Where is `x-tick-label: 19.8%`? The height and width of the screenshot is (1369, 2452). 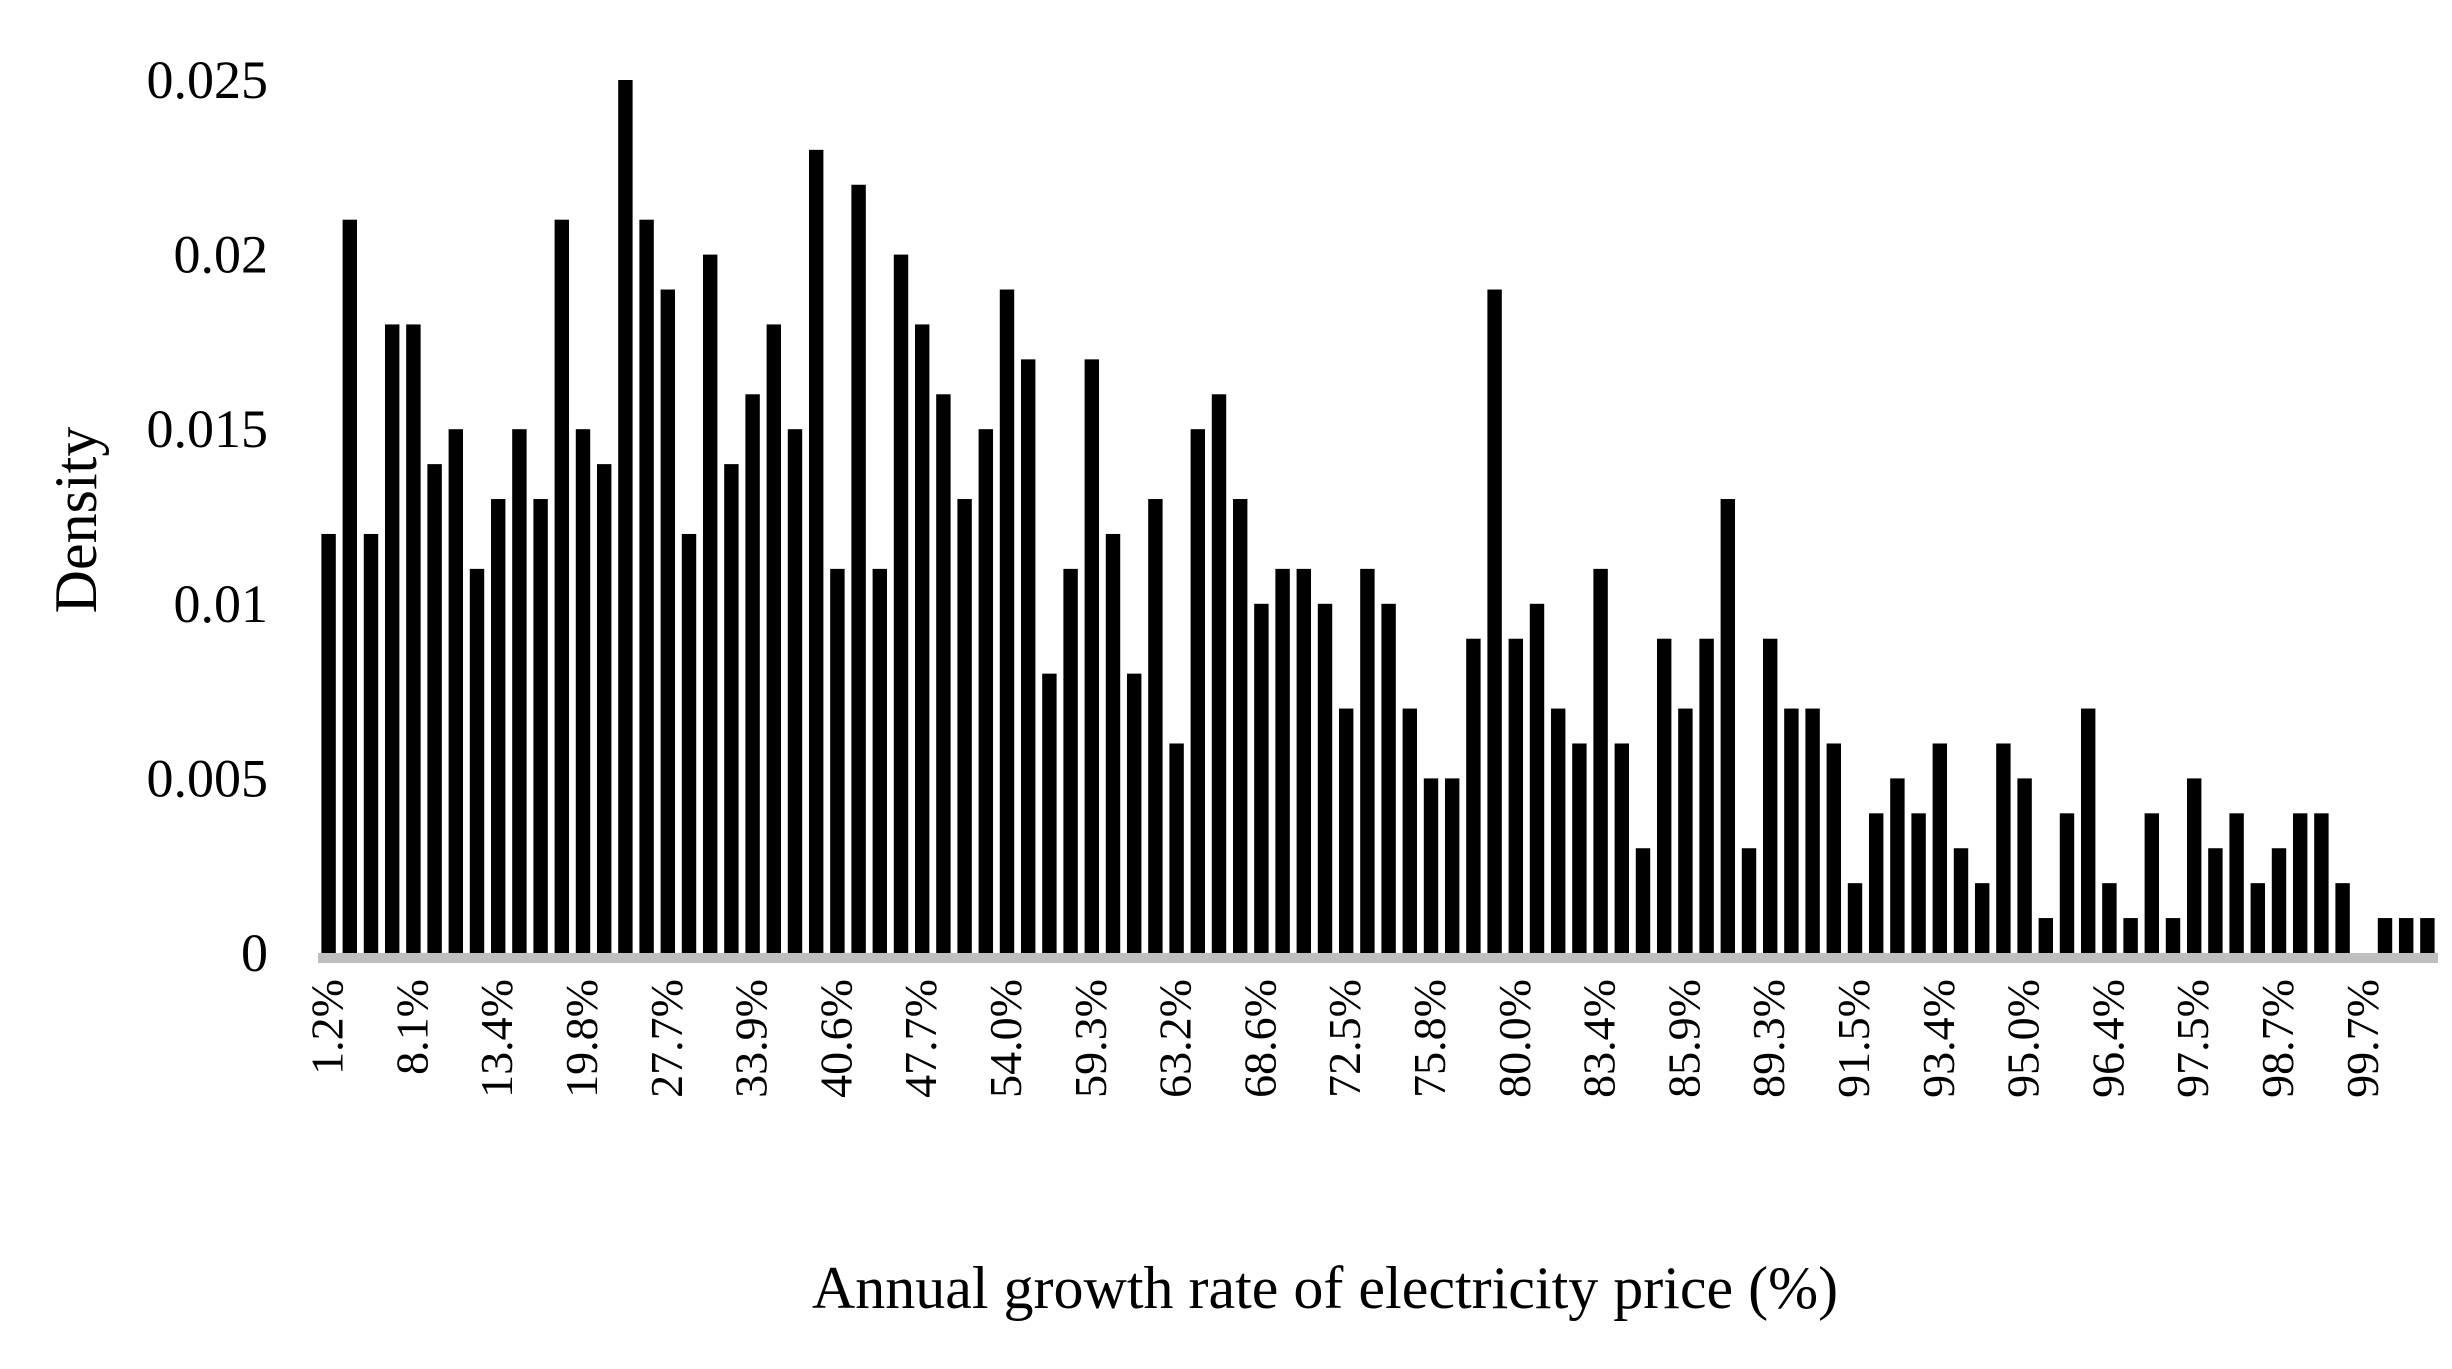 x-tick-label: 19.8% is located at coordinates (581, 1038).